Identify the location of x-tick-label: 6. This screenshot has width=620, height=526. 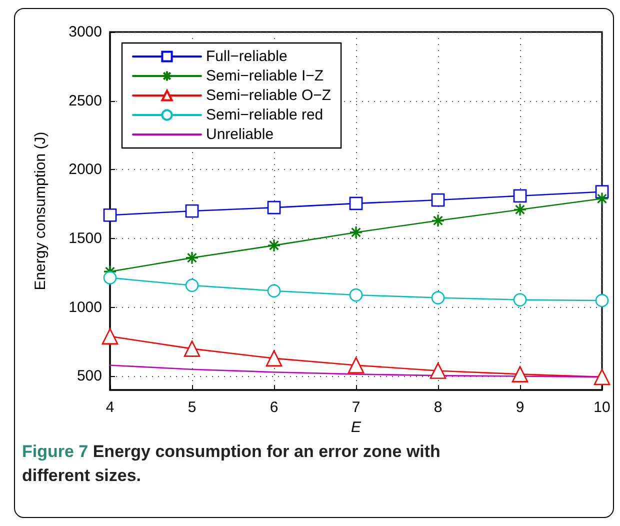
(274, 407).